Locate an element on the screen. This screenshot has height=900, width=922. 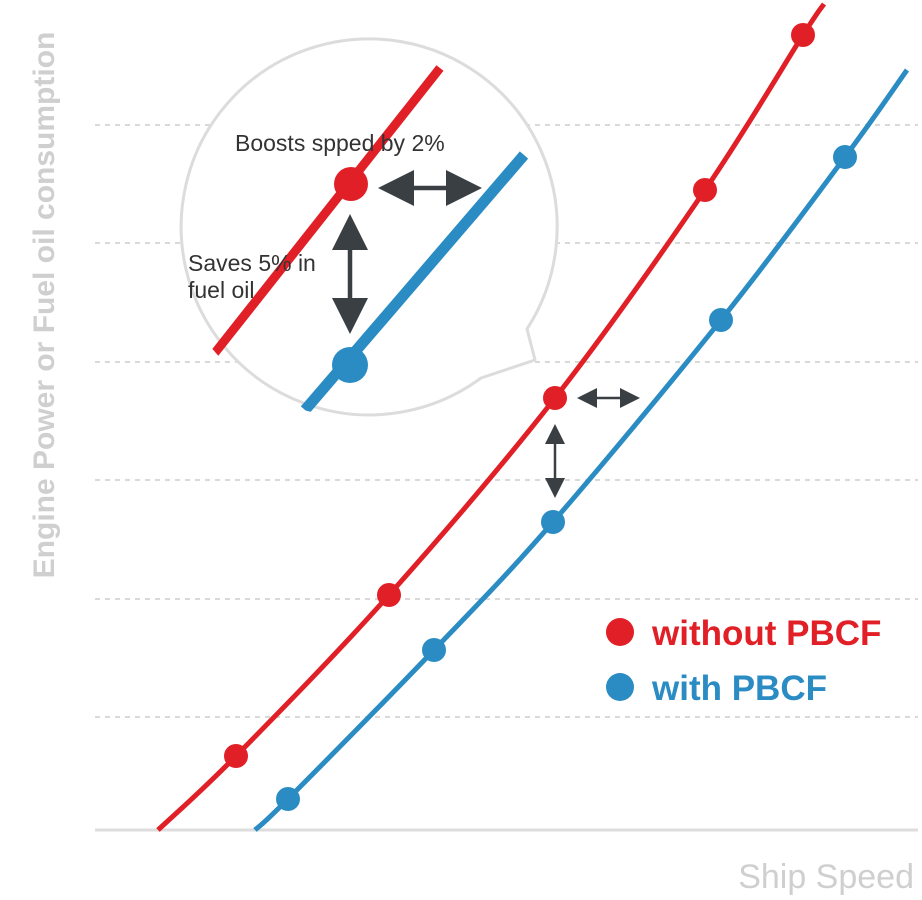
zoom-point-without is located at coordinates (351, 184).